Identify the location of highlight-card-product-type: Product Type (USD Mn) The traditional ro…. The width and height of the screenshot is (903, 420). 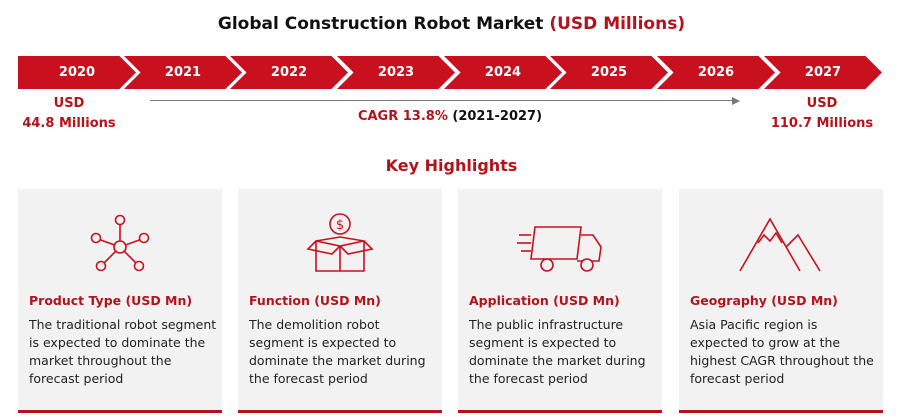
(120, 301).